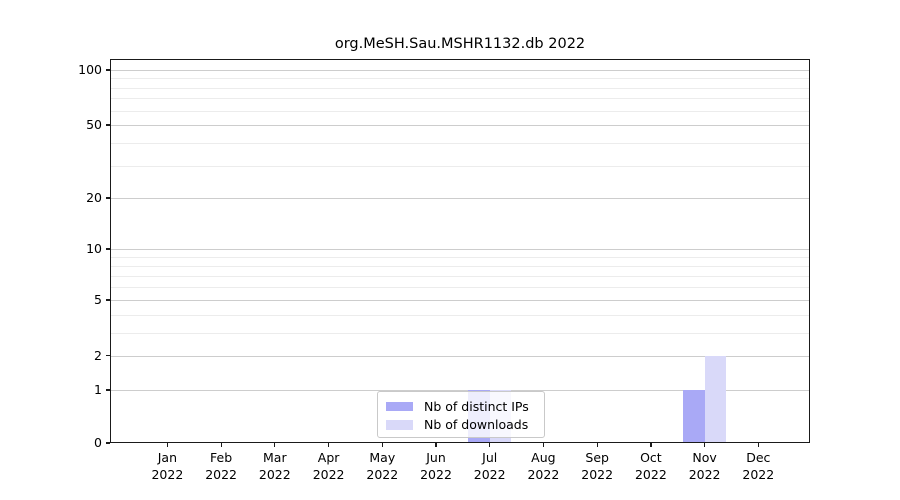 Image resolution: width=900 pixels, height=500 pixels. I want to click on legend-item-distinct-ips: Nb of distinct IPs, so click(465, 406).